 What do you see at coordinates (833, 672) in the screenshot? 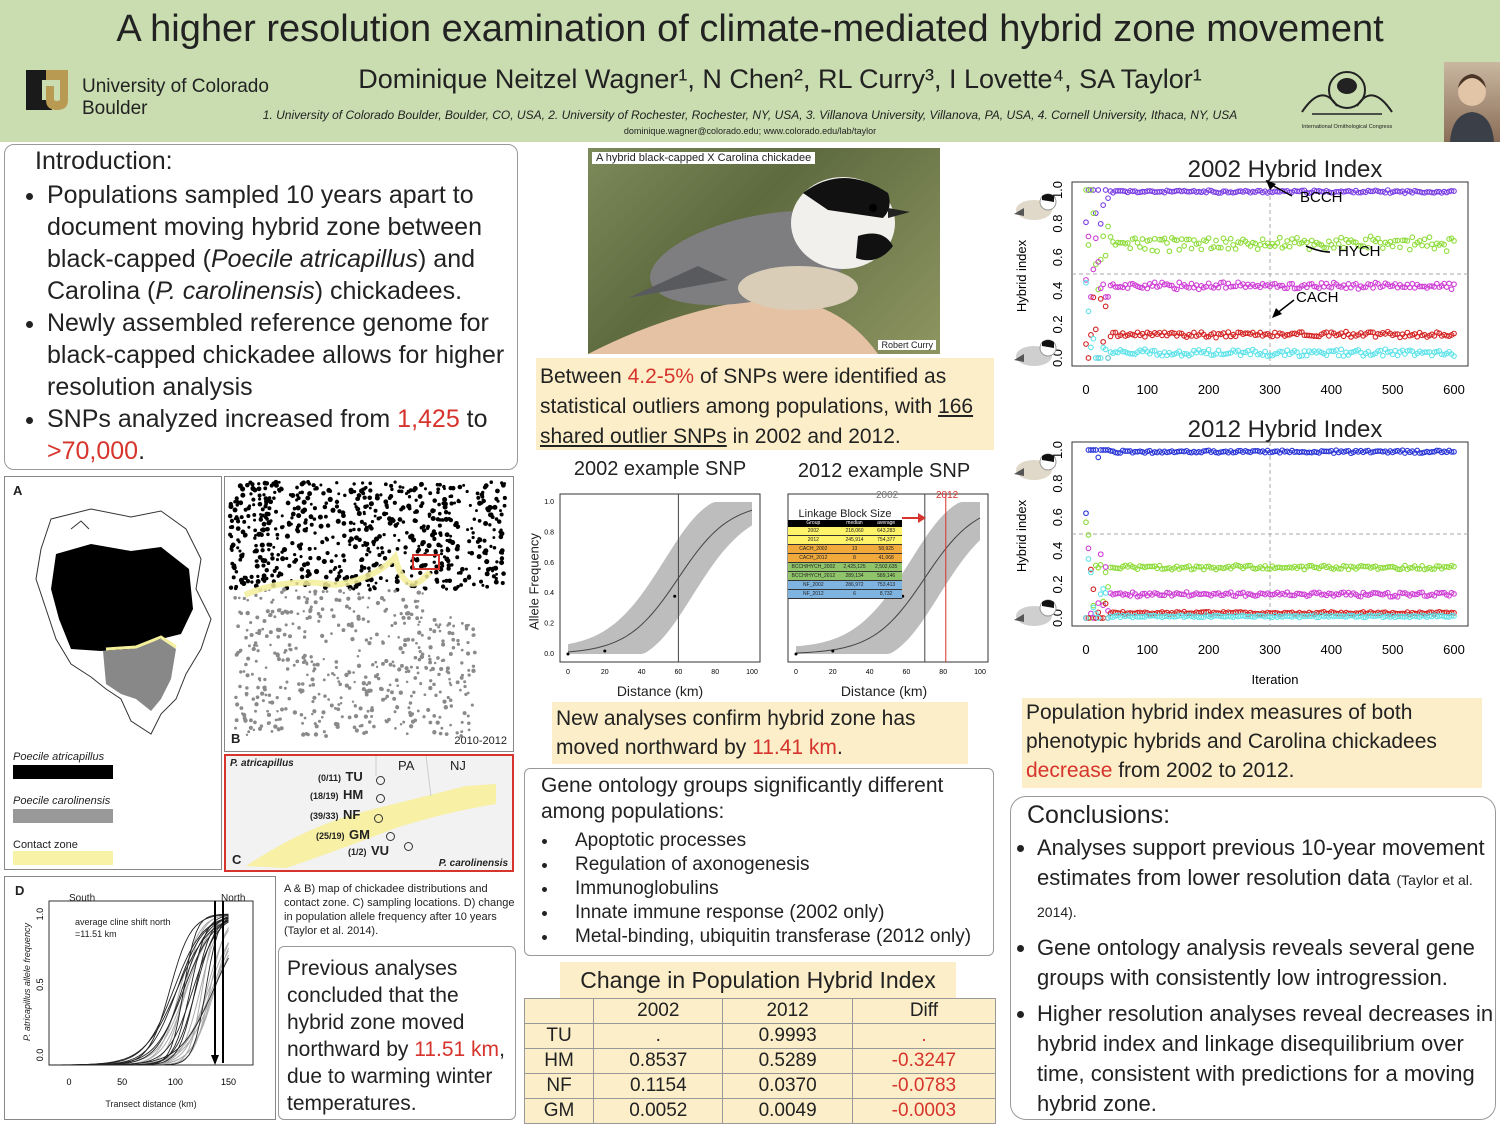
I see `snp-x-tick: 20` at bounding box center [833, 672].